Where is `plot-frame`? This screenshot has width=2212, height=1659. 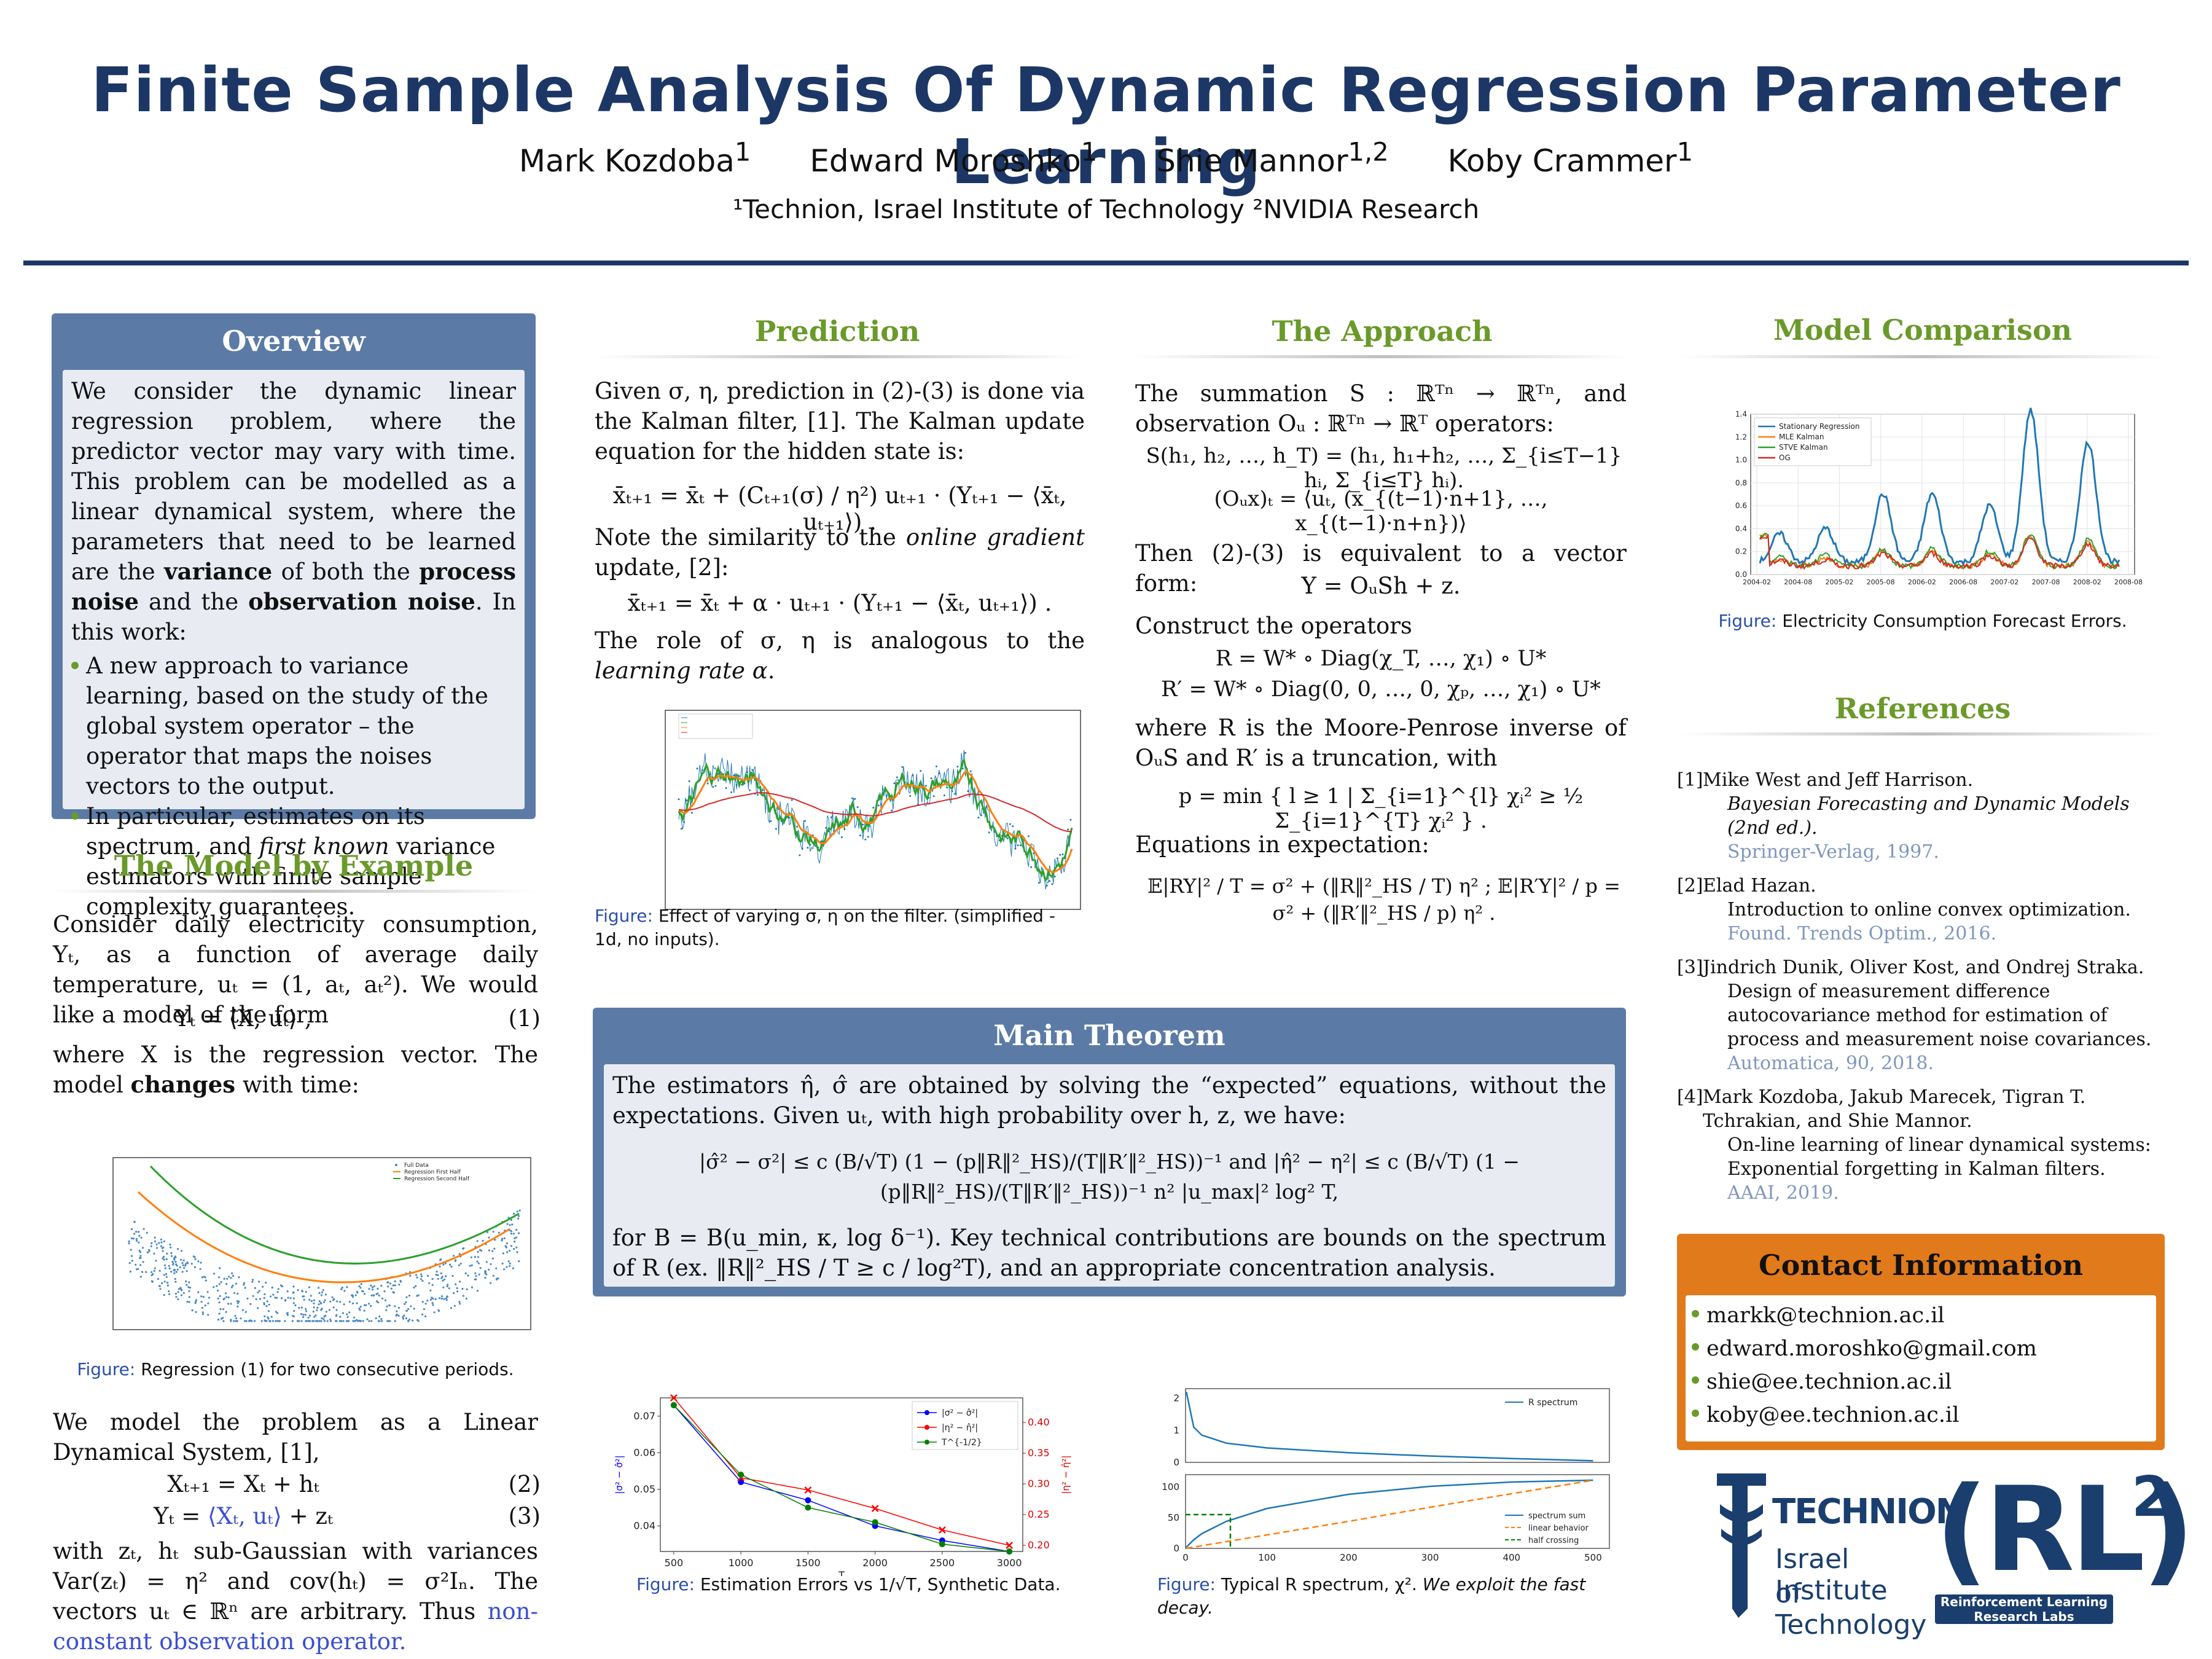 plot-frame is located at coordinates (1398, 1425).